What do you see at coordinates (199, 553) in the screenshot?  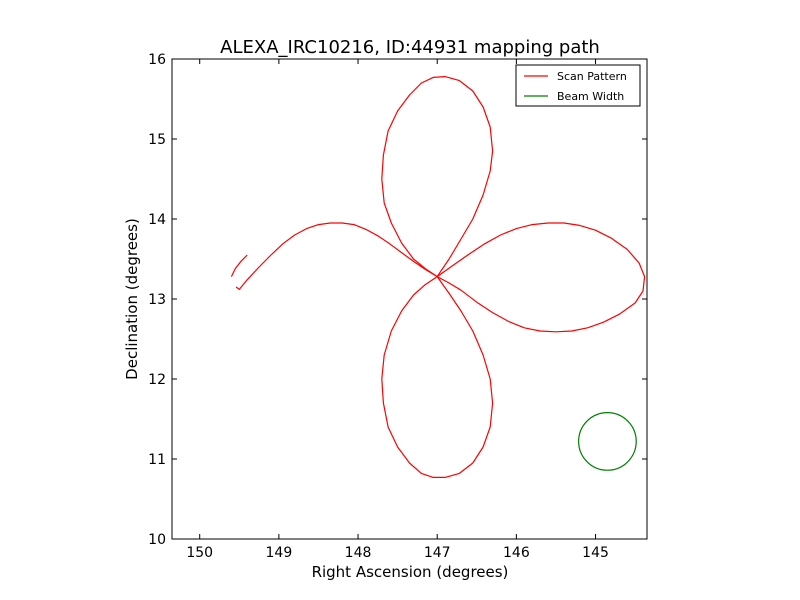 I see `x-tick-label: 150` at bounding box center [199, 553].